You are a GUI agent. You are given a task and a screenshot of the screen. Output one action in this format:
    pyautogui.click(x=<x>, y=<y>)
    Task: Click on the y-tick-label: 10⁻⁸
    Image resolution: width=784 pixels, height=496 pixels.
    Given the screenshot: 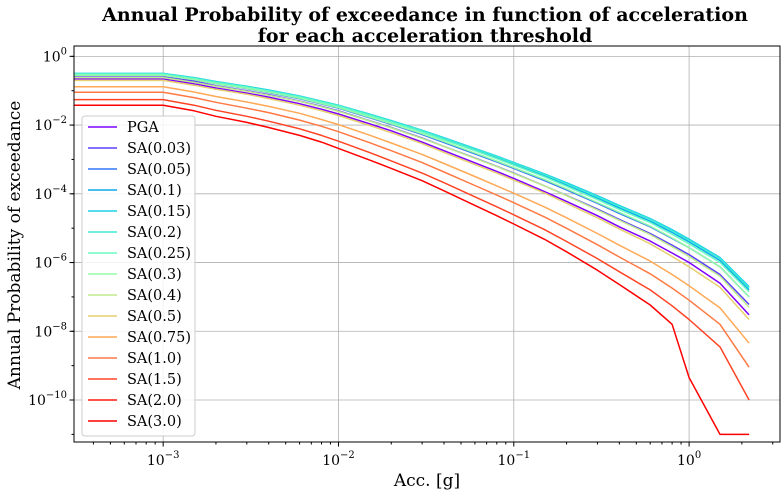 What is the action you would take?
    pyautogui.click(x=50, y=330)
    